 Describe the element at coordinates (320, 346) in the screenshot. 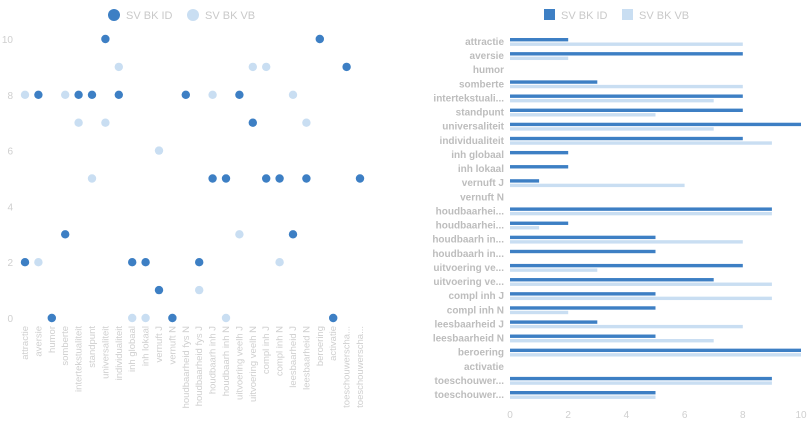

I see `x-tick-label: beroering` at that location.